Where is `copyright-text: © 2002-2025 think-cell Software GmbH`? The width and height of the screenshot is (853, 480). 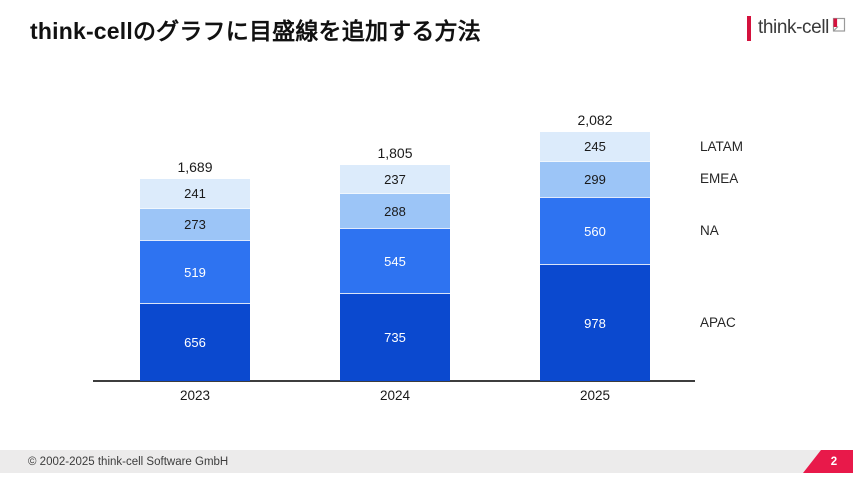
copyright-text: © 2002-2025 think-cell Software GmbH is located at coordinates (128, 461).